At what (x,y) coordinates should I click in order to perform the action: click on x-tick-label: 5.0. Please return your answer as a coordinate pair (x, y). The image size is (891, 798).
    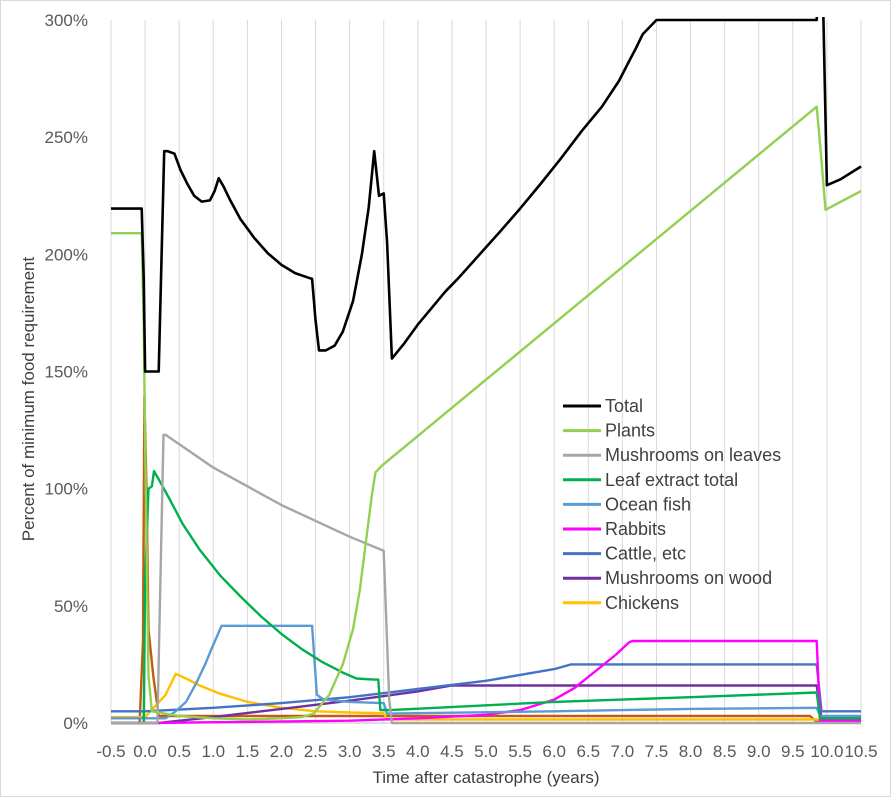
    Looking at the image, I should click on (486, 751).